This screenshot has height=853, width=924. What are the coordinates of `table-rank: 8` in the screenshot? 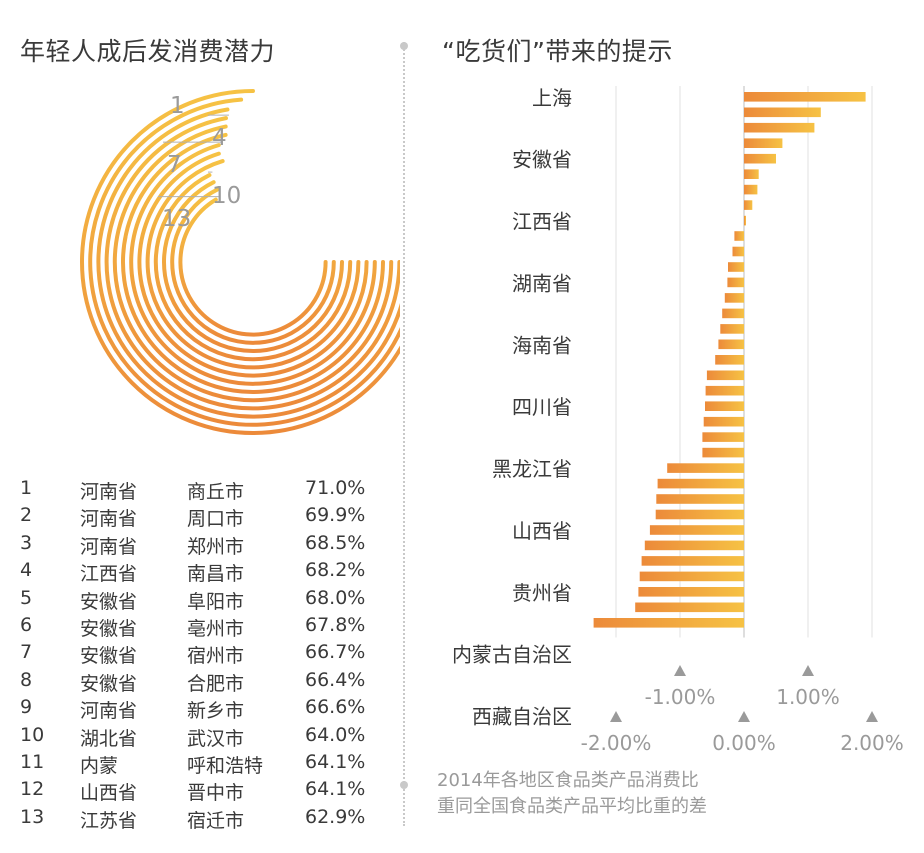 It's located at (26, 679).